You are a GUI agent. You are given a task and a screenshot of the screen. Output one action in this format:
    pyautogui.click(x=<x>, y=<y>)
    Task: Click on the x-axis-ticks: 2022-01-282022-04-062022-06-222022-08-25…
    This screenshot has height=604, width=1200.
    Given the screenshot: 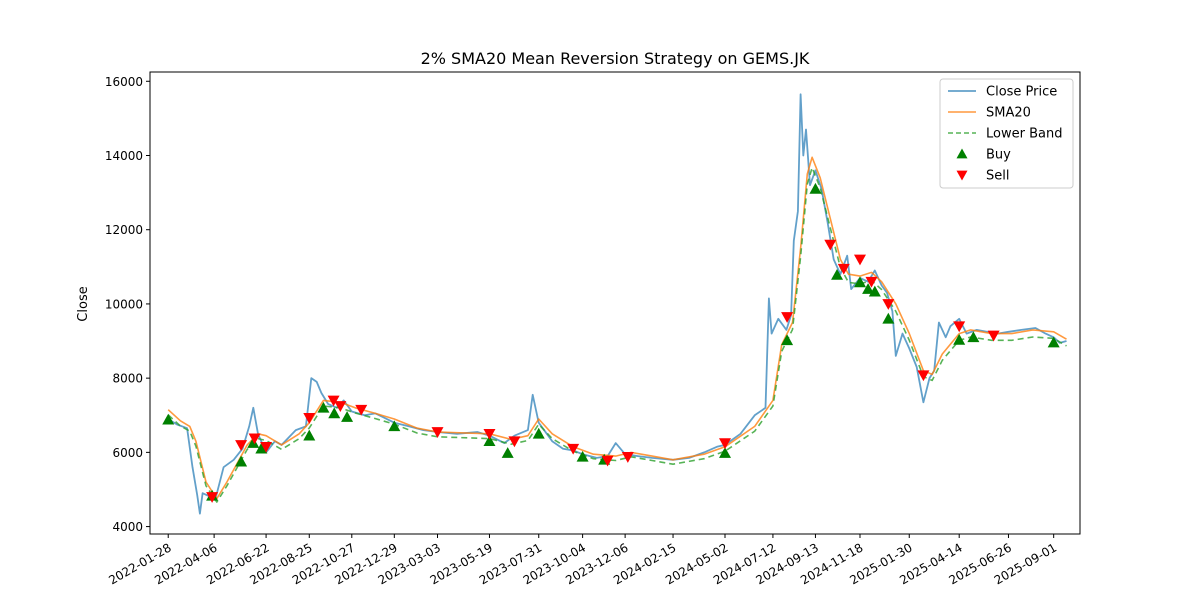 What is the action you would take?
    pyautogui.click(x=582, y=560)
    